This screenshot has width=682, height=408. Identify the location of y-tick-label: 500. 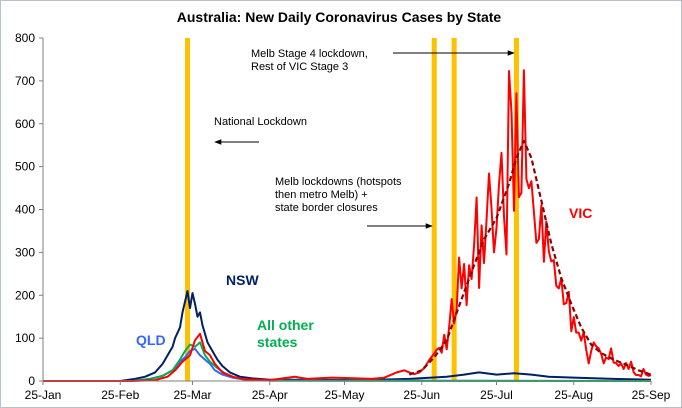
(25, 167).